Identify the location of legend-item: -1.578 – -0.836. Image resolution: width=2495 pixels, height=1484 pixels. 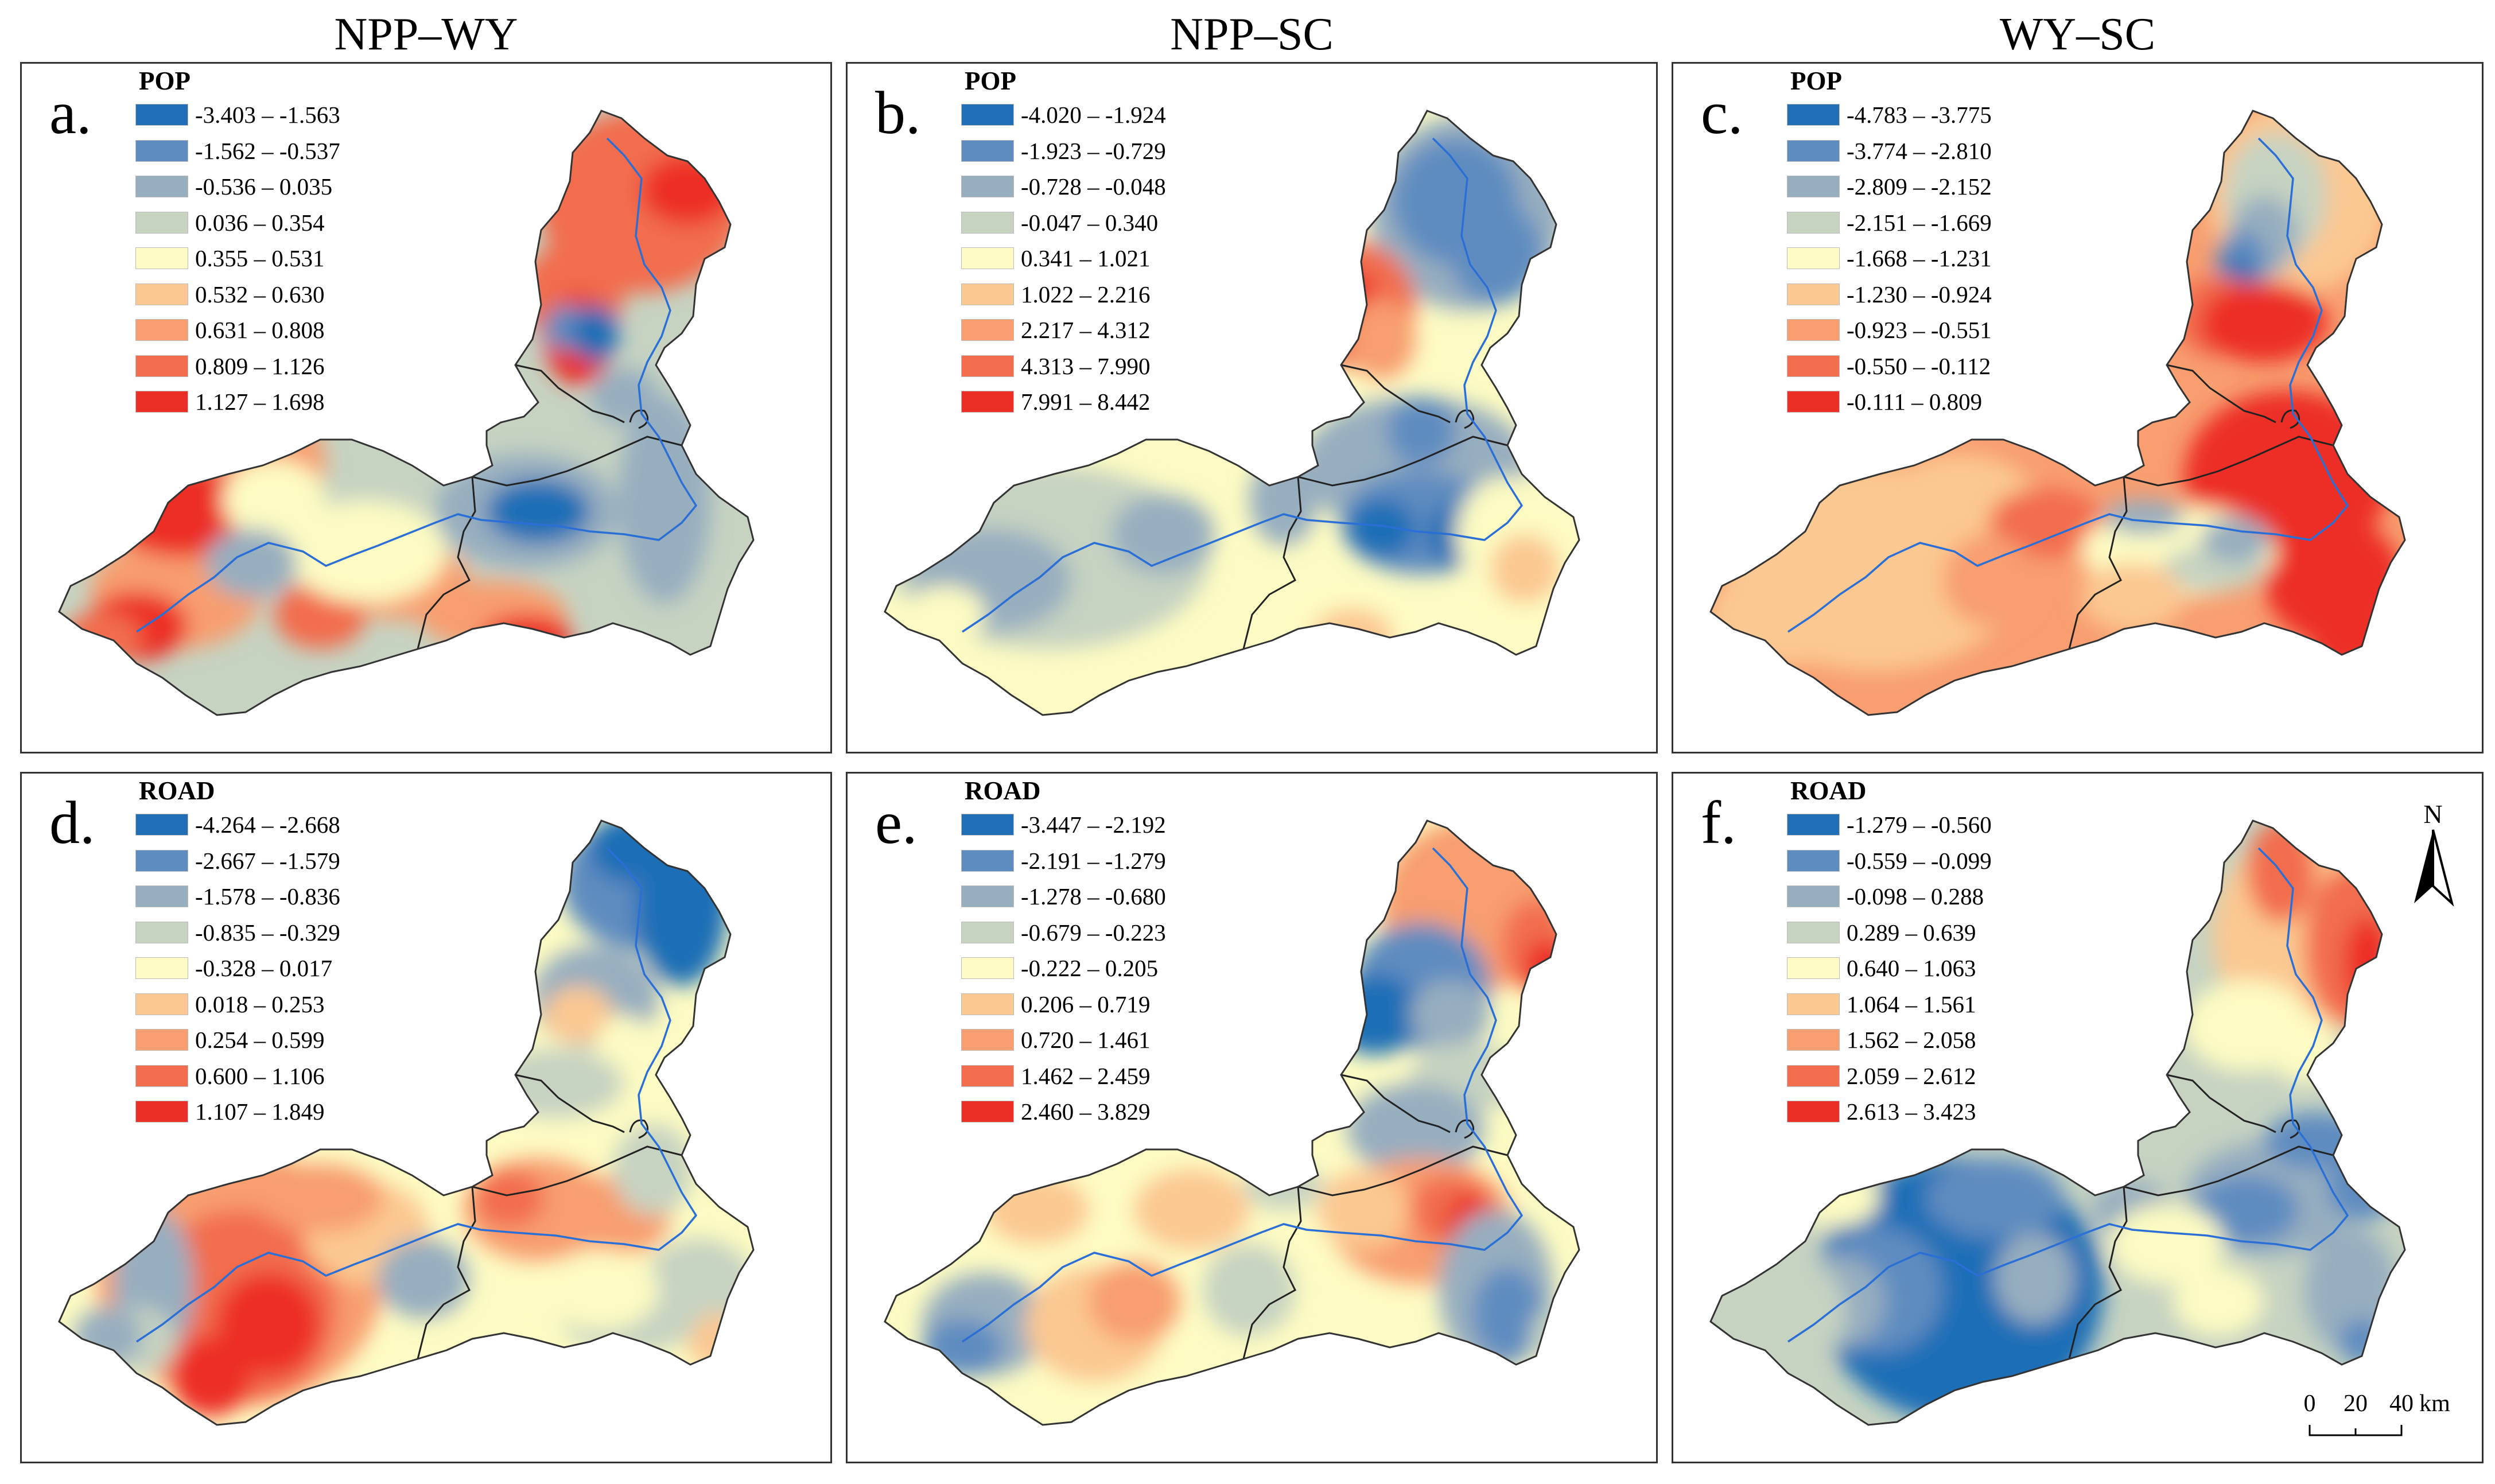
(237, 897).